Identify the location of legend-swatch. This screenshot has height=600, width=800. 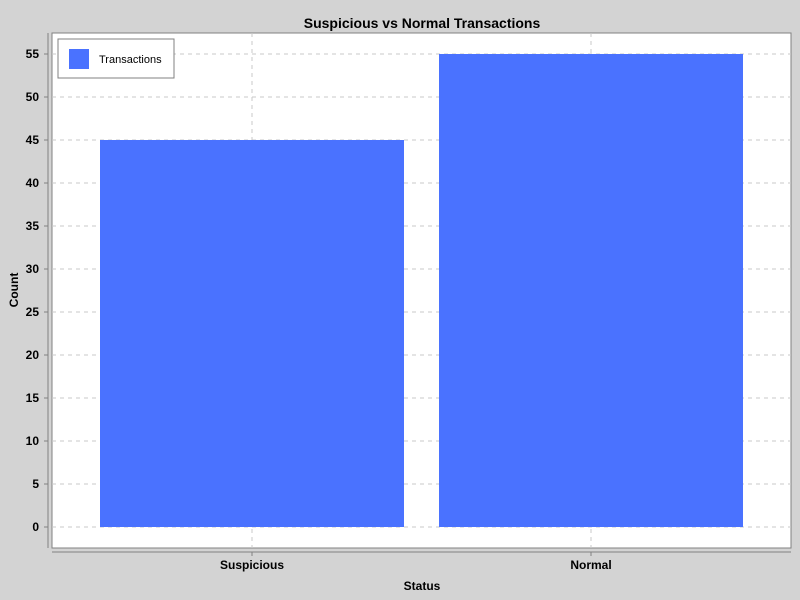
(79, 59).